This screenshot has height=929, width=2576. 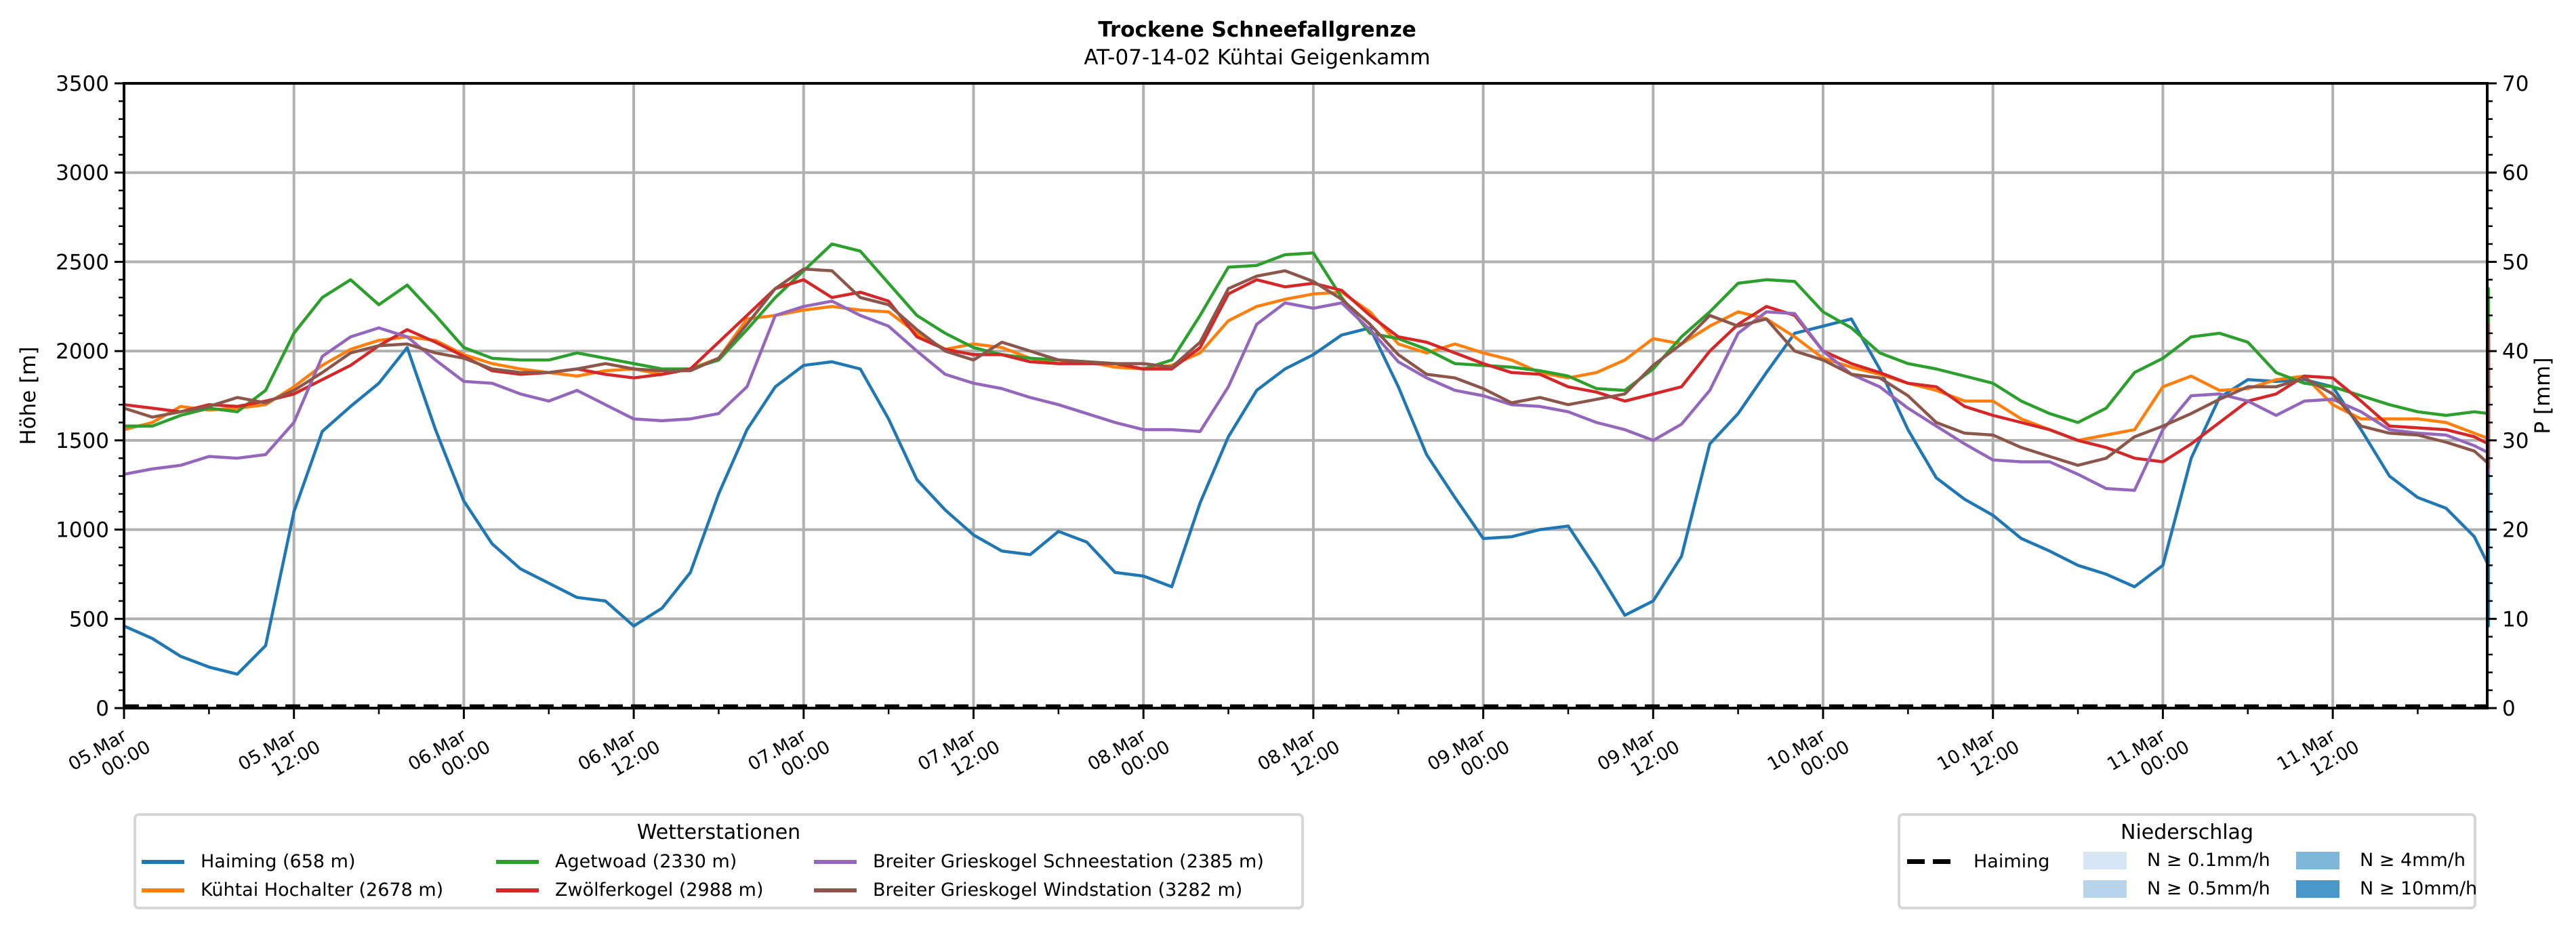 What do you see at coordinates (2012, 862) in the screenshot?
I see `legend-label: Haiming` at bounding box center [2012, 862].